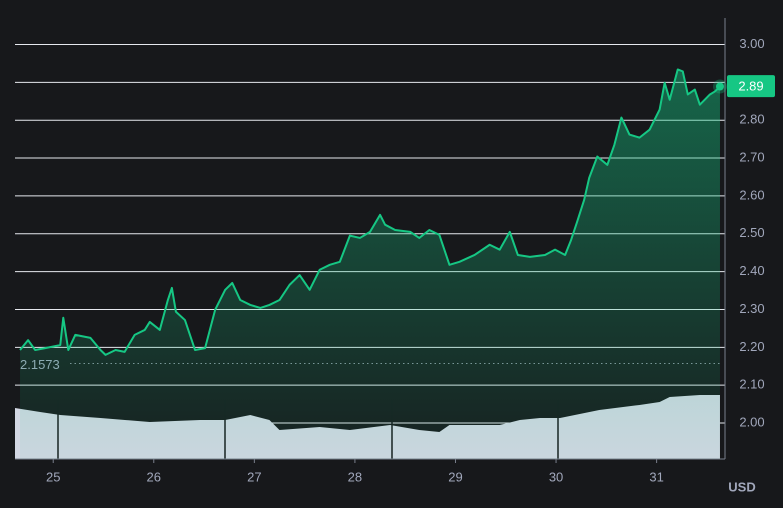 This screenshot has width=783, height=508. Describe the element at coordinates (154, 476) in the screenshot. I see `x-tick-label: 26` at that location.